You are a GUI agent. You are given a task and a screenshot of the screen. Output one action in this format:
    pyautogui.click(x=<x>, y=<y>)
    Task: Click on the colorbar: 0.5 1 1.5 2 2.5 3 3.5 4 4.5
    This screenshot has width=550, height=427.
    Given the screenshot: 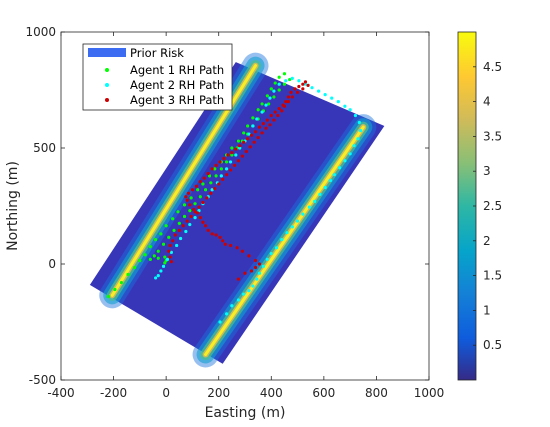 What is the action you would take?
    pyautogui.click(x=479, y=206)
    